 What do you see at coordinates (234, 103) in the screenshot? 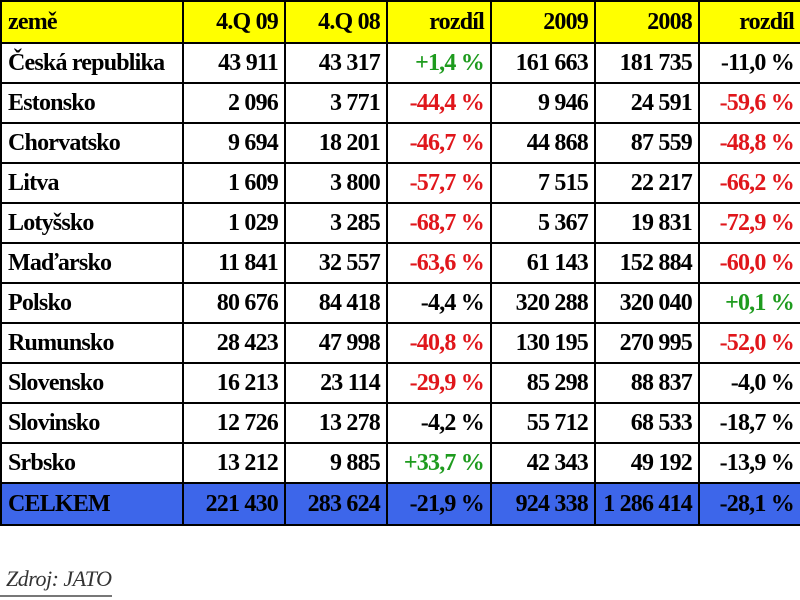
I see `q4-2009-cell: 2 096` at bounding box center [234, 103].